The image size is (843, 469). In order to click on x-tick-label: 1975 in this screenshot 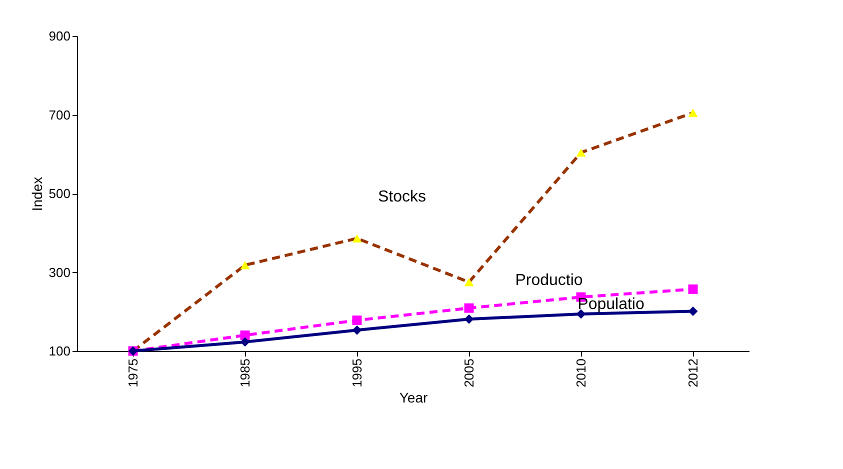, I will do `click(133, 373)`.